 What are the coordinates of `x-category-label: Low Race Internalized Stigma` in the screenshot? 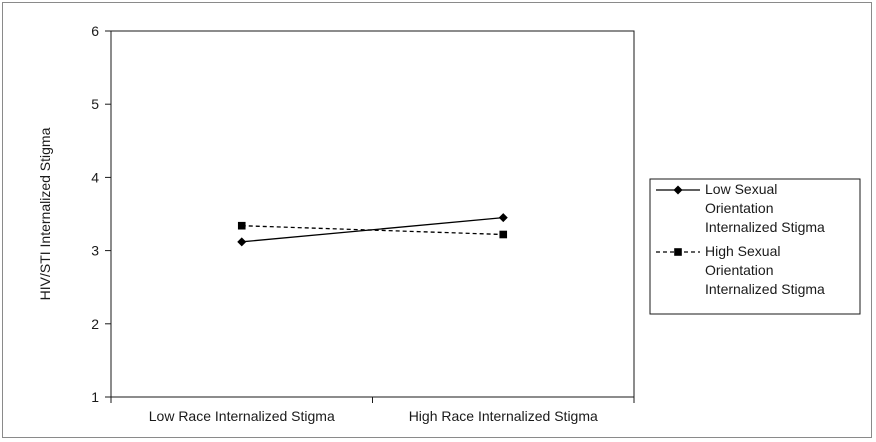 It's located at (242, 416).